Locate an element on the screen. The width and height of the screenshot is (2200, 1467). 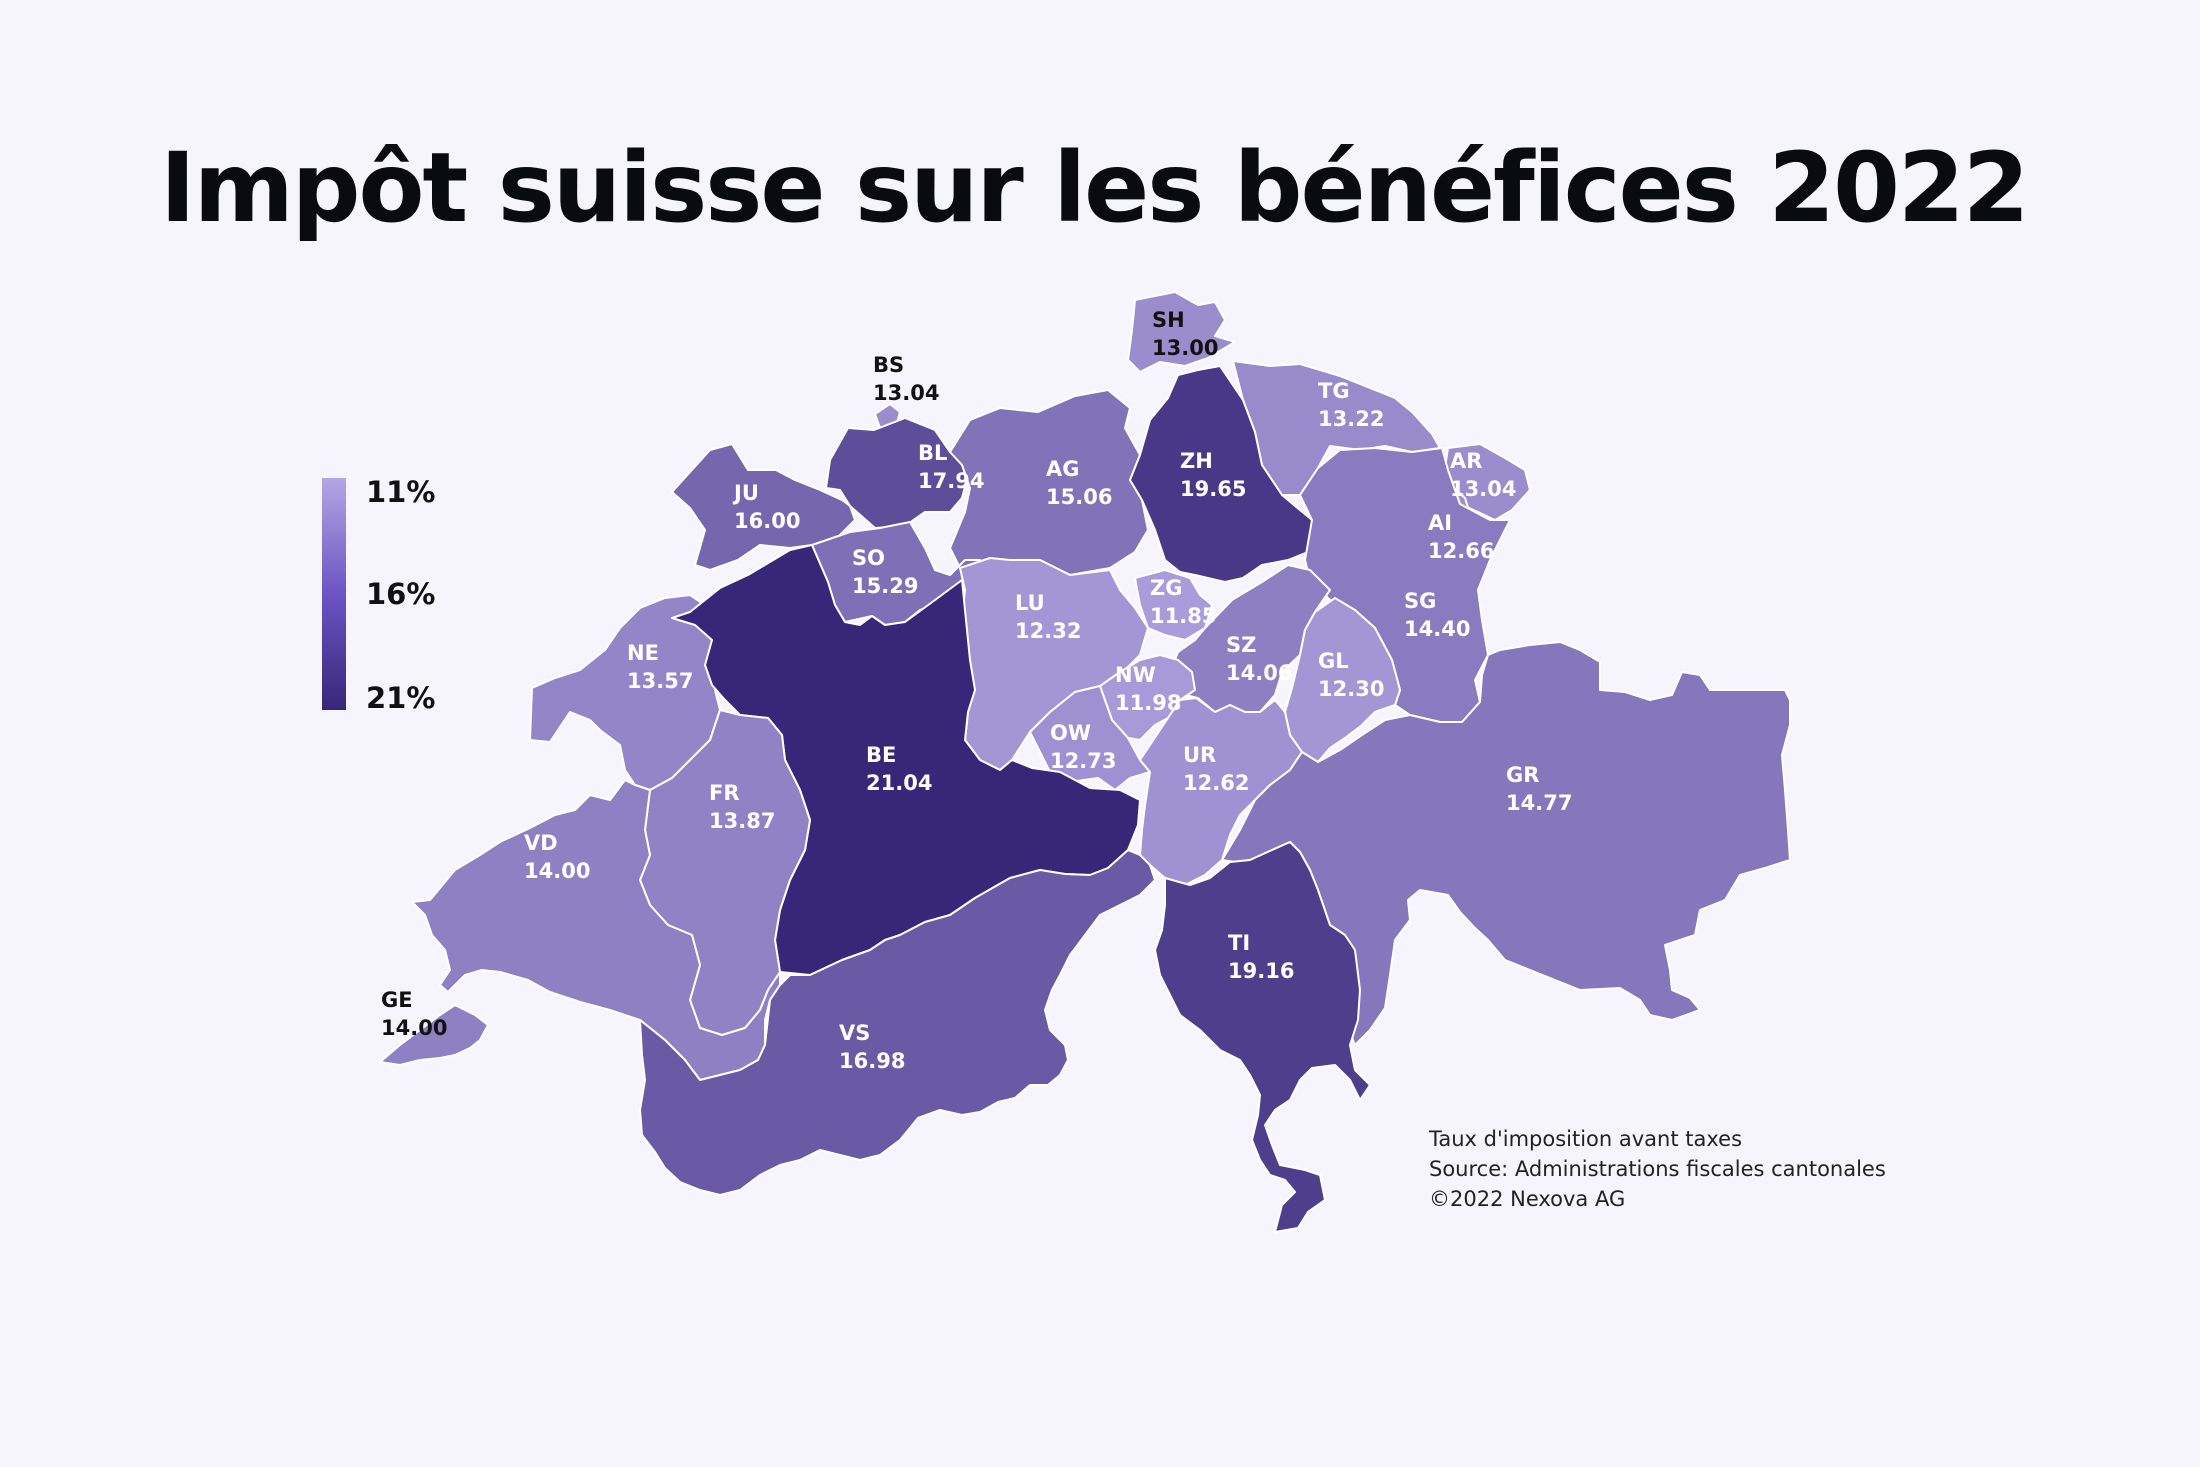
canton-value-label: 16.98 is located at coordinates (872, 1061).